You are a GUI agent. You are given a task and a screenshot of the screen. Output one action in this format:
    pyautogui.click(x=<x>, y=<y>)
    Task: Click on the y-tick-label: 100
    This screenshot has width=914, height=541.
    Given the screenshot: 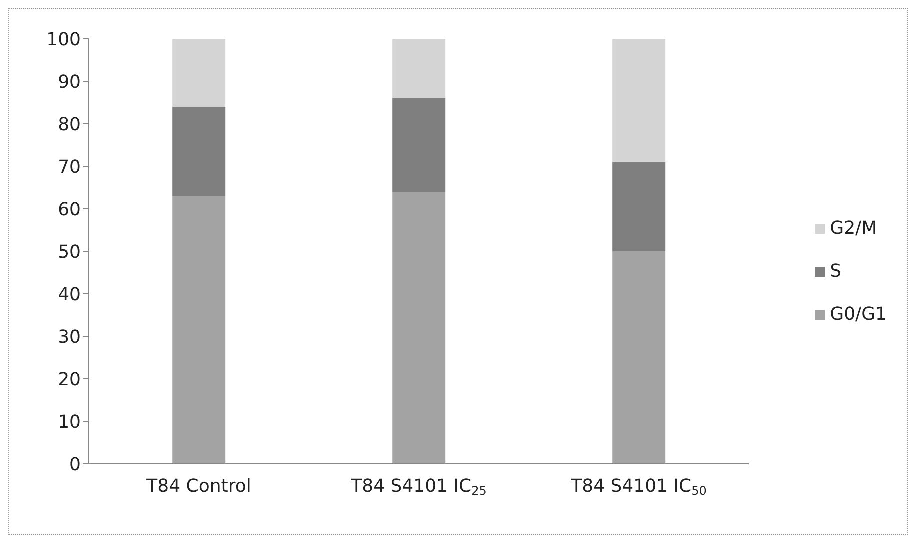 What is the action you would take?
    pyautogui.click(x=63, y=39)
    